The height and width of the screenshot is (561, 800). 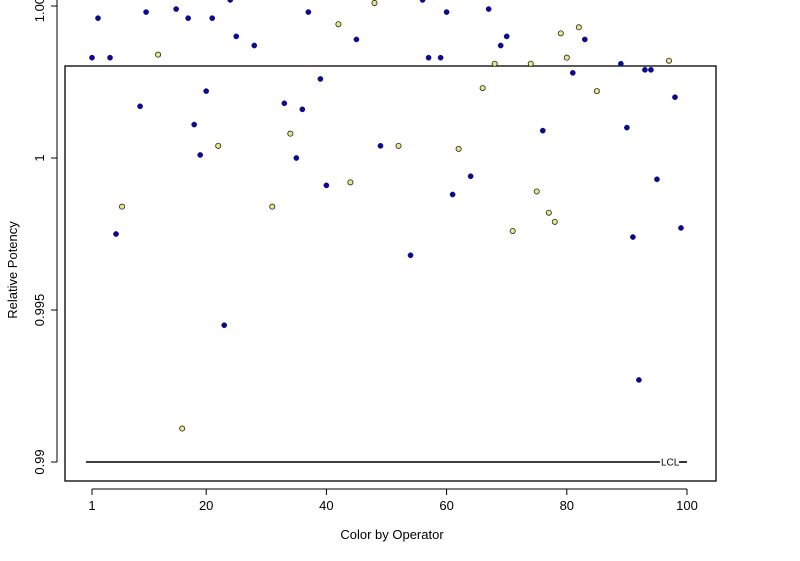 What do you see at coordinates (39, 461) in the screenshot?
I see `y-tick-label: 0.99` at bounding box center [39, 461].